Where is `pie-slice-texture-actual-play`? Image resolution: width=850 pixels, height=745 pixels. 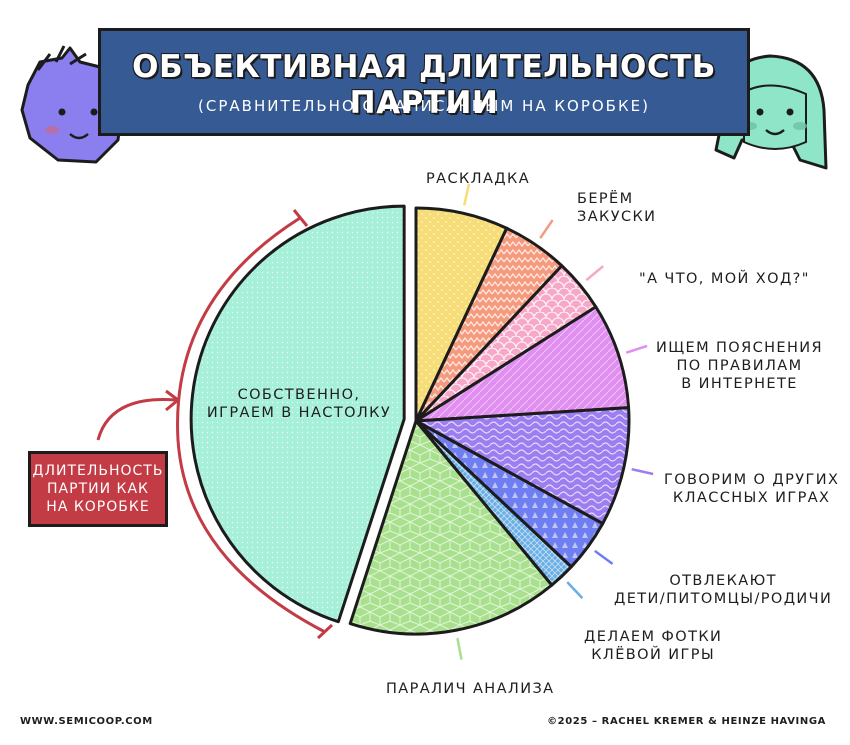
pie-slice-texture-actual-play is located at coordinates (297, 414).